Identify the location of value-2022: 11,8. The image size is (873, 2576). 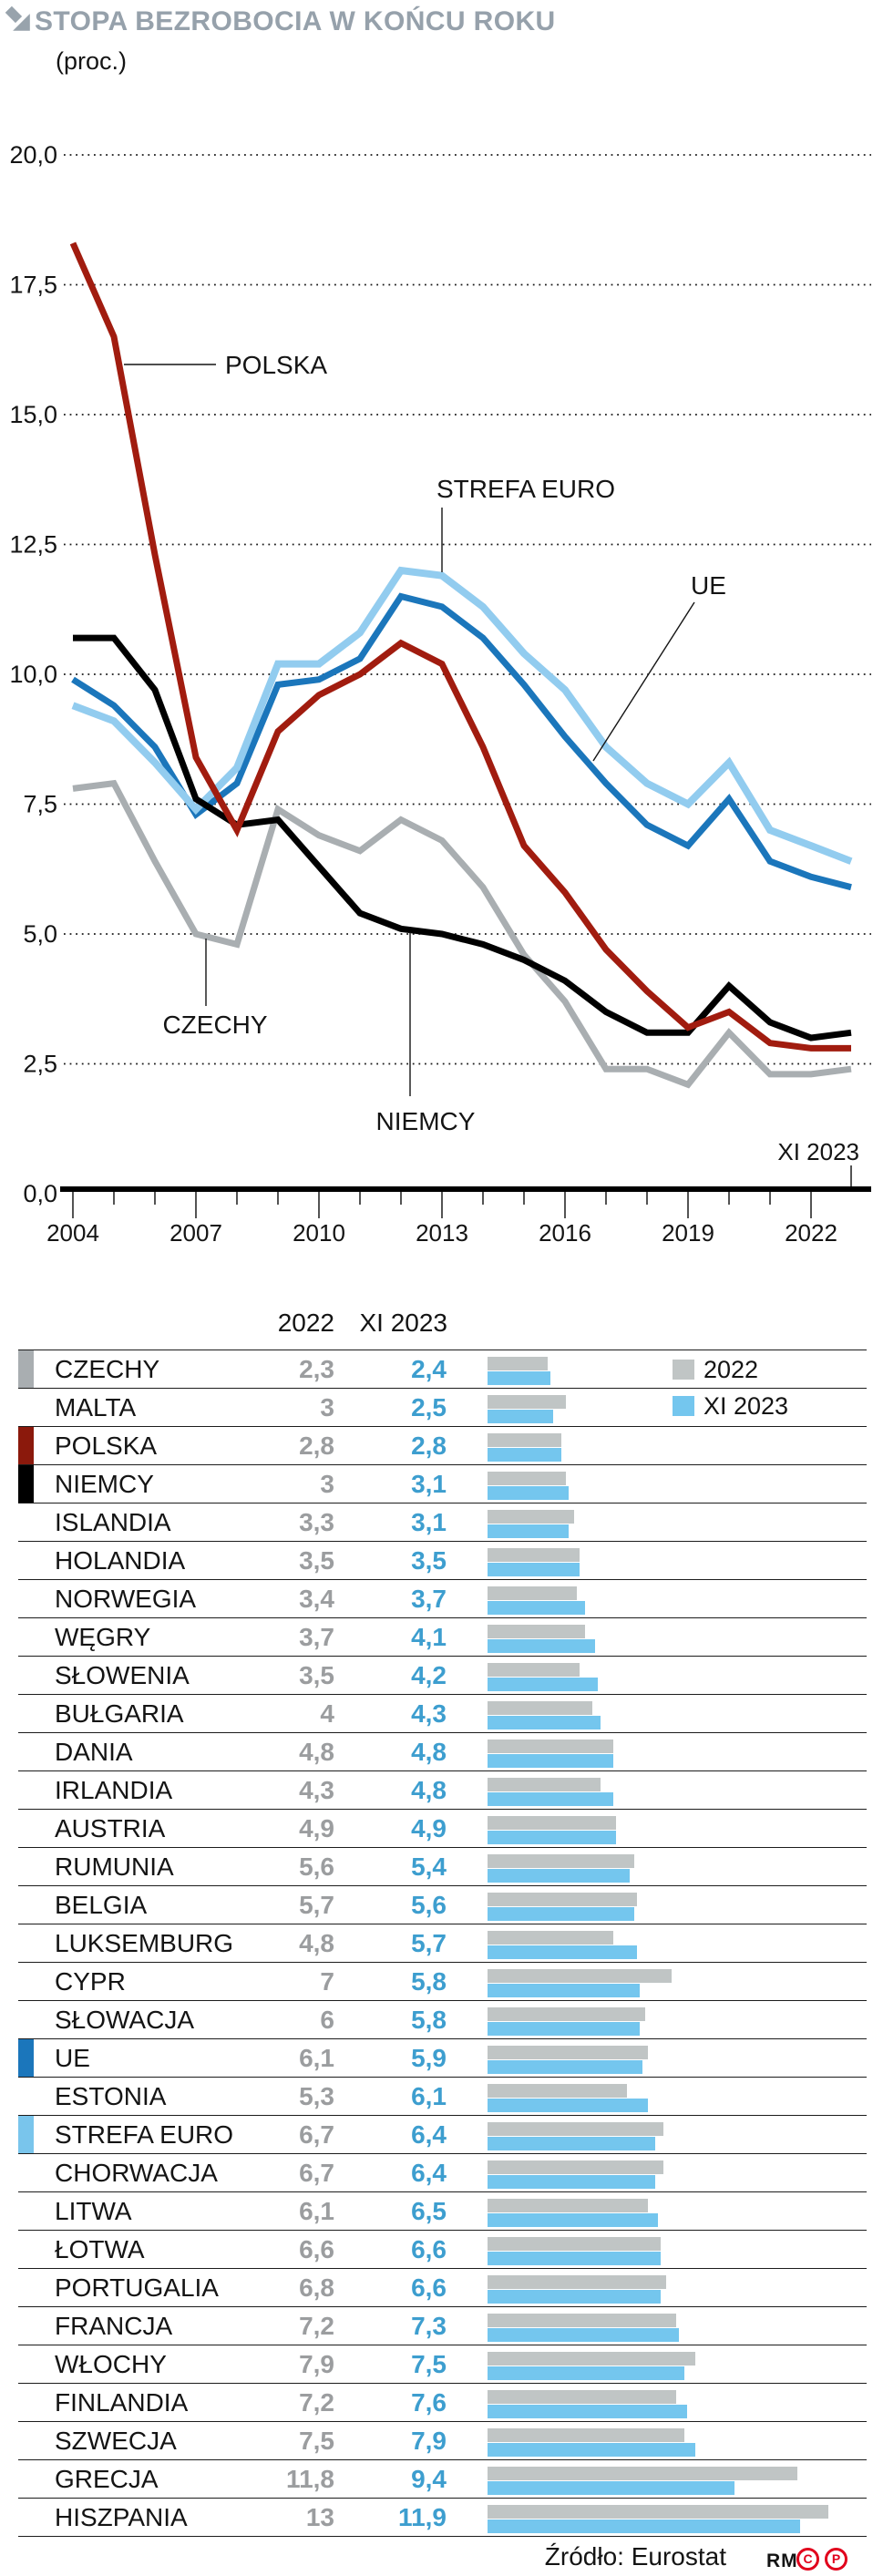
(310, 2479).